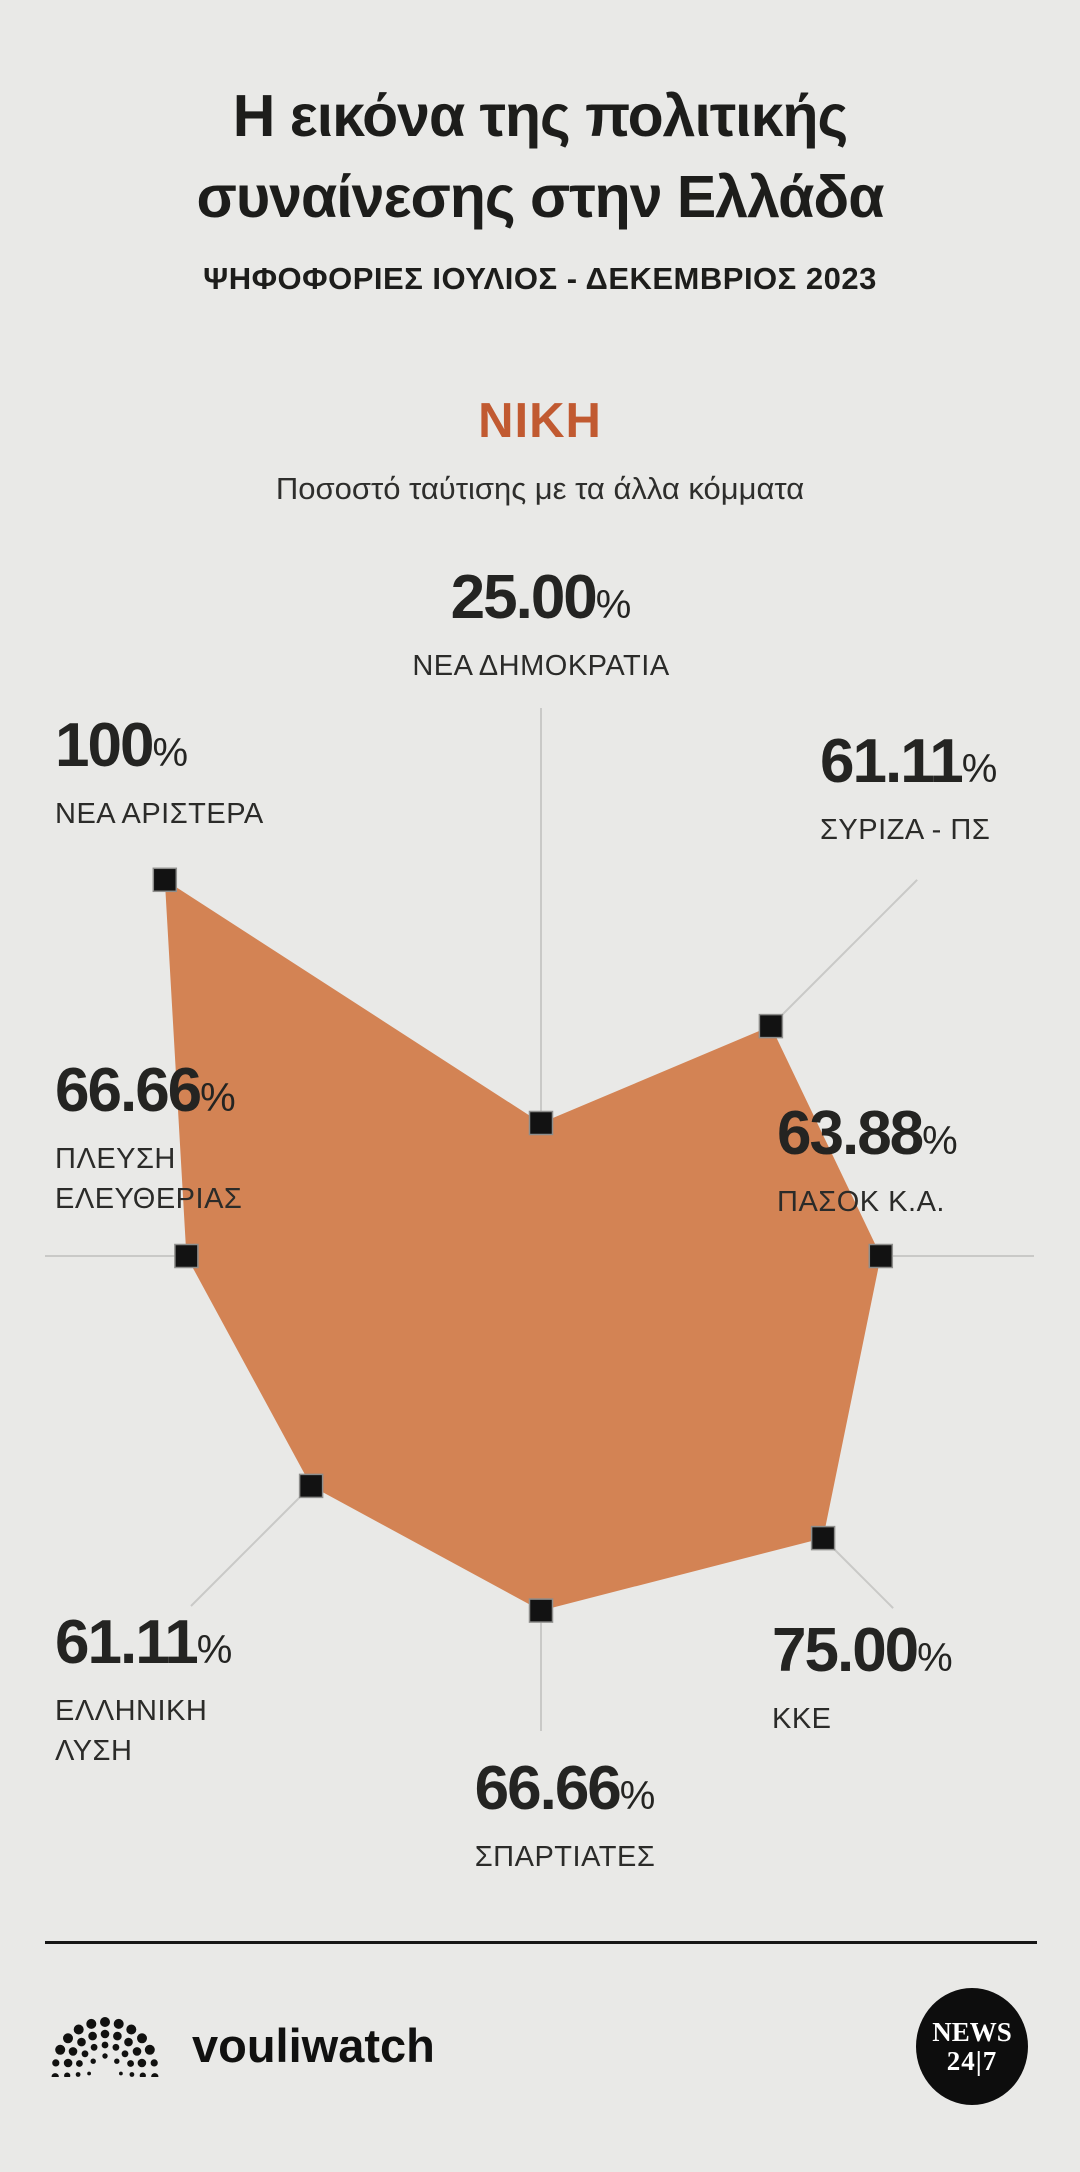 This screenshot has width=1080, height=2172. Describe the element at coordinates (541, 1942) in the screenshot. I see `footer-divider` at that location.